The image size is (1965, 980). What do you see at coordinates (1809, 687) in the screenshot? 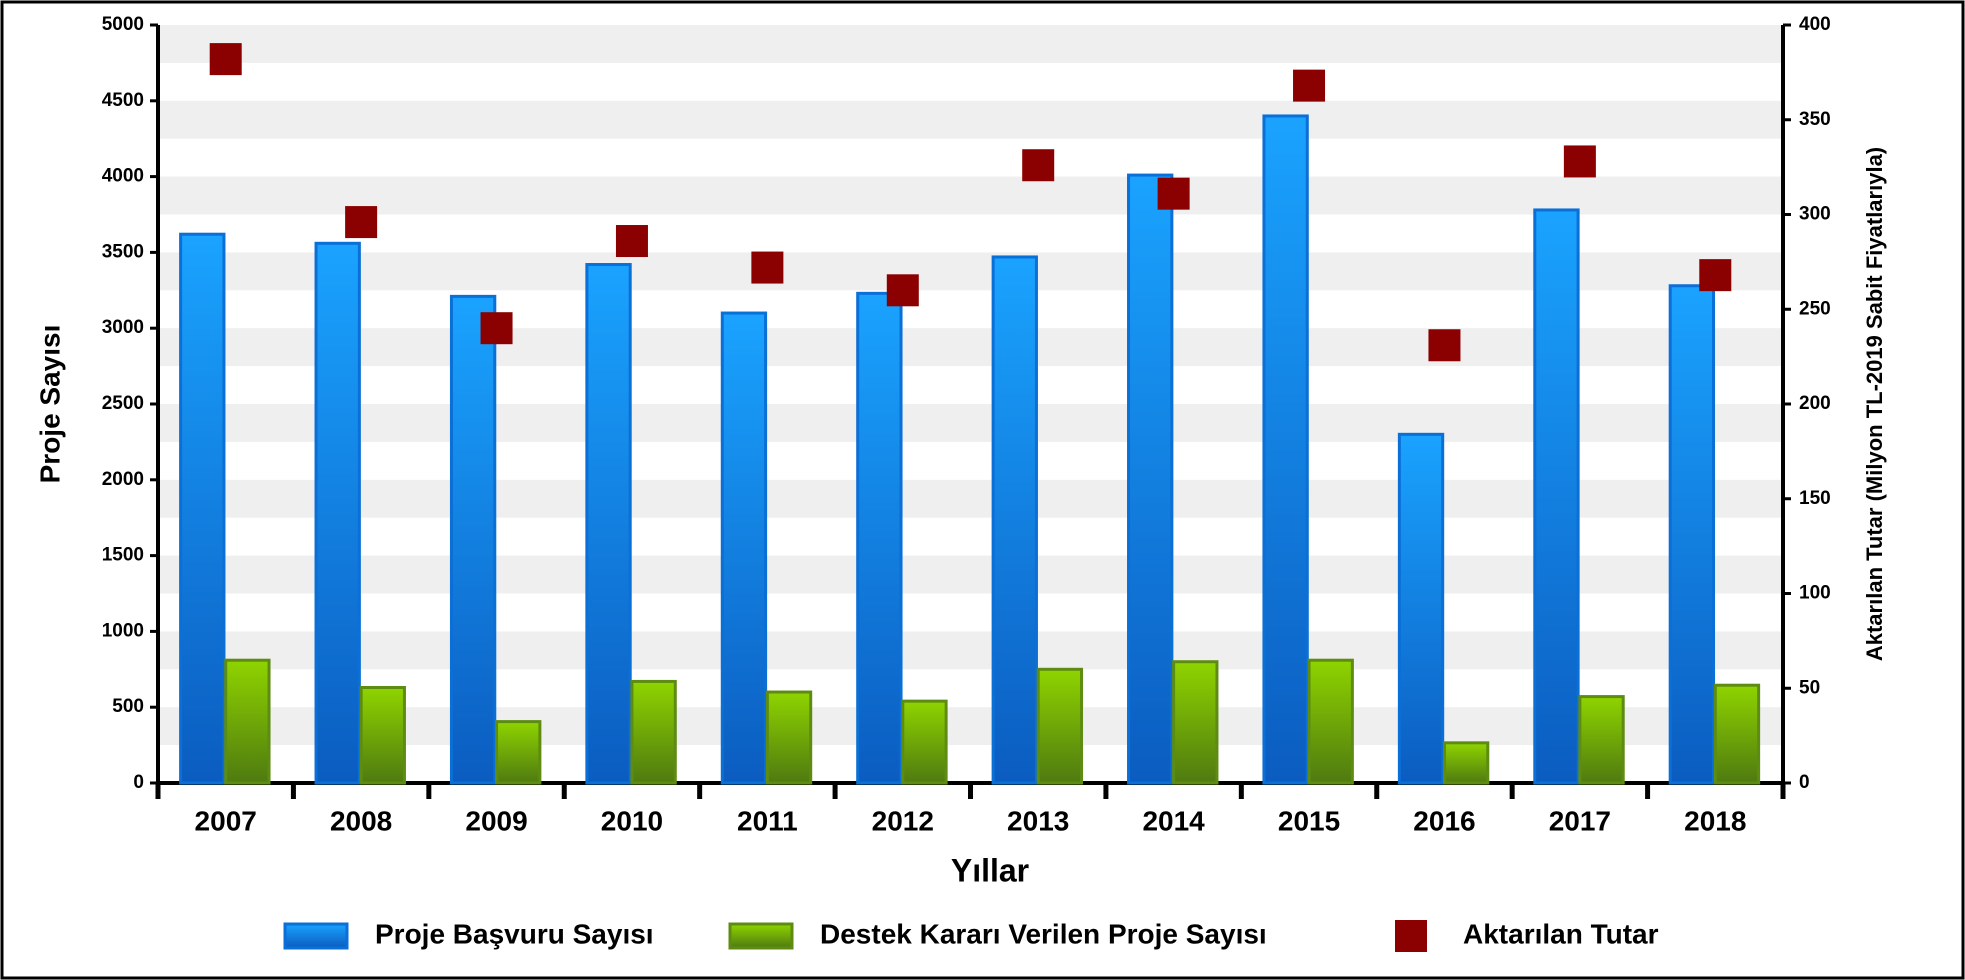
I see `y2-tick-label: 50` at bounding box center [1809, 687].